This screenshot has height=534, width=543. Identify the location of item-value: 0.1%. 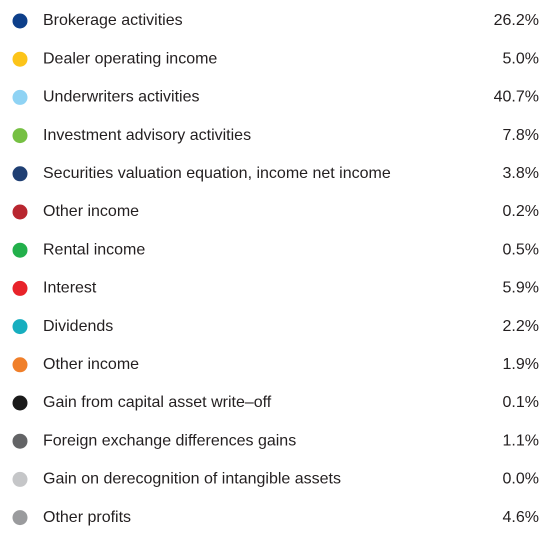
(521, 402).